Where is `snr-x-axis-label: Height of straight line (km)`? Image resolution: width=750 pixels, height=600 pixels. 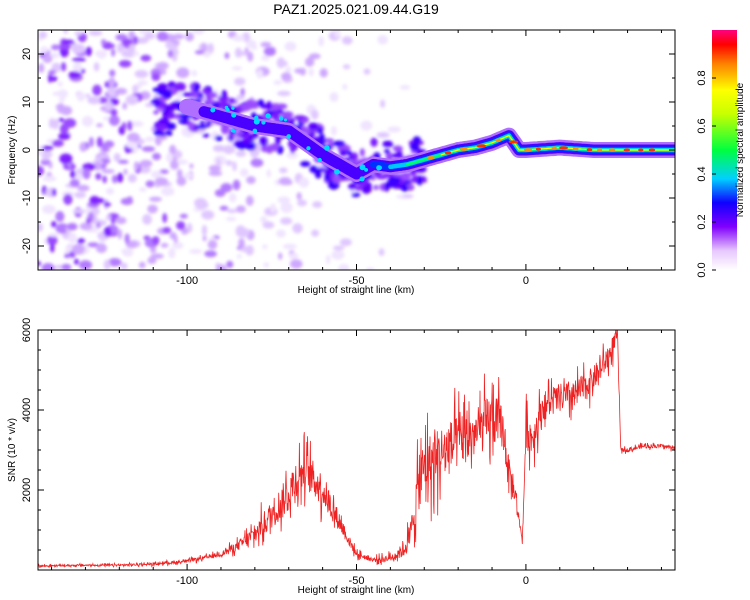 snr-x-axis-label: Height of straight line (km) is located at coordinates (356, 590).